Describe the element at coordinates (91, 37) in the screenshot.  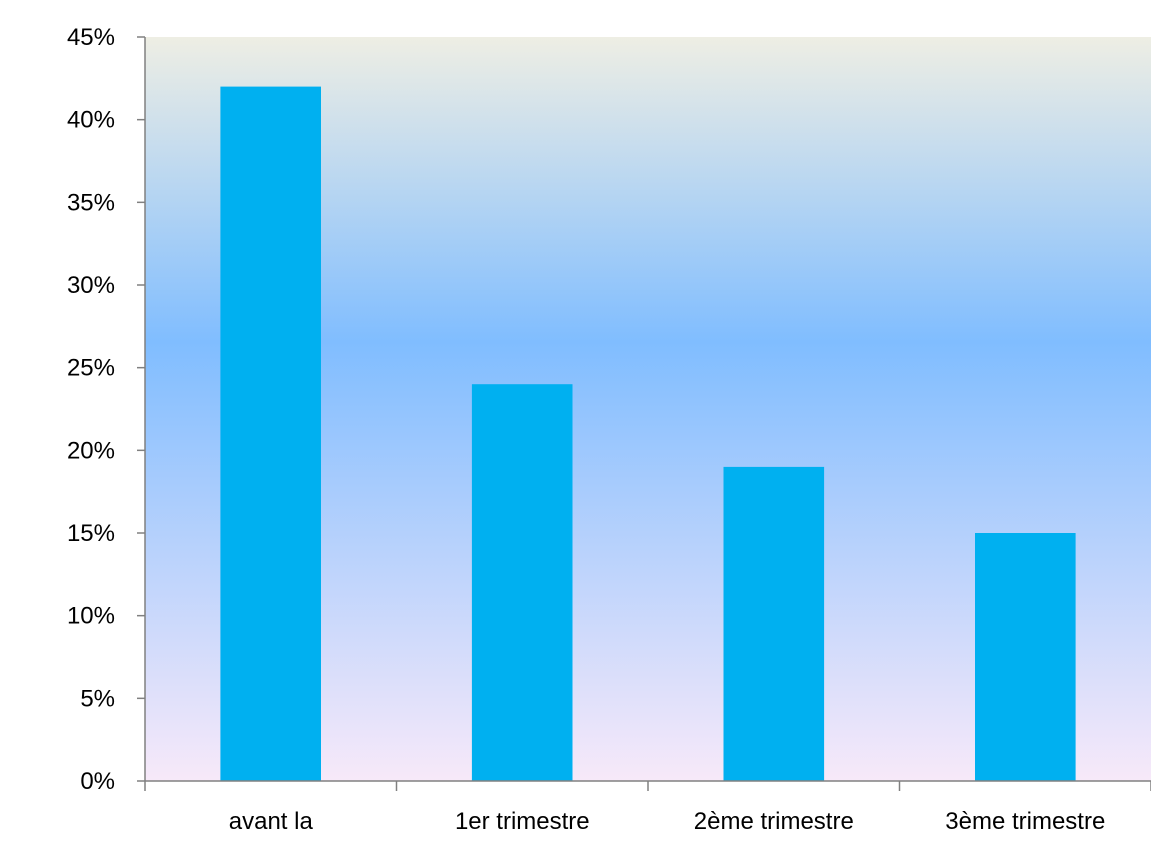
I see `y-tick-label-9: 45%` at that location.